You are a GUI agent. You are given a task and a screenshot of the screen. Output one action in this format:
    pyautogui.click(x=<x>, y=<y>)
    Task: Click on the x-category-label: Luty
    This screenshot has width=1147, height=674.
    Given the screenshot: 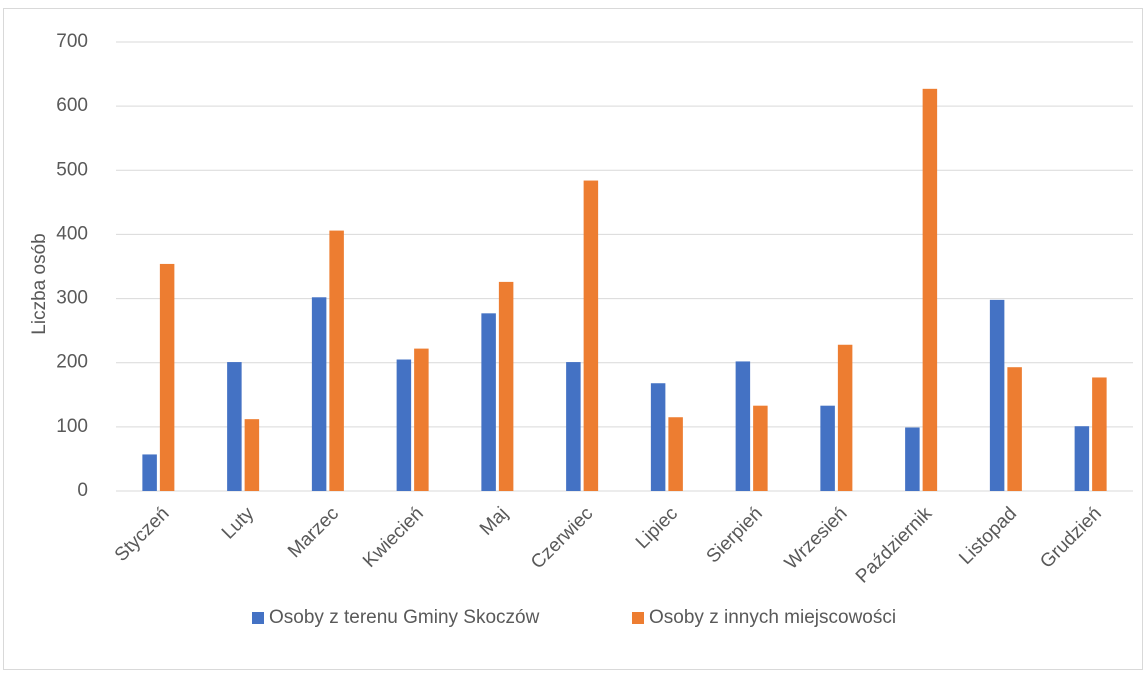 What is the action you would take?
    pyautogui.click(x=238, y=523)
    